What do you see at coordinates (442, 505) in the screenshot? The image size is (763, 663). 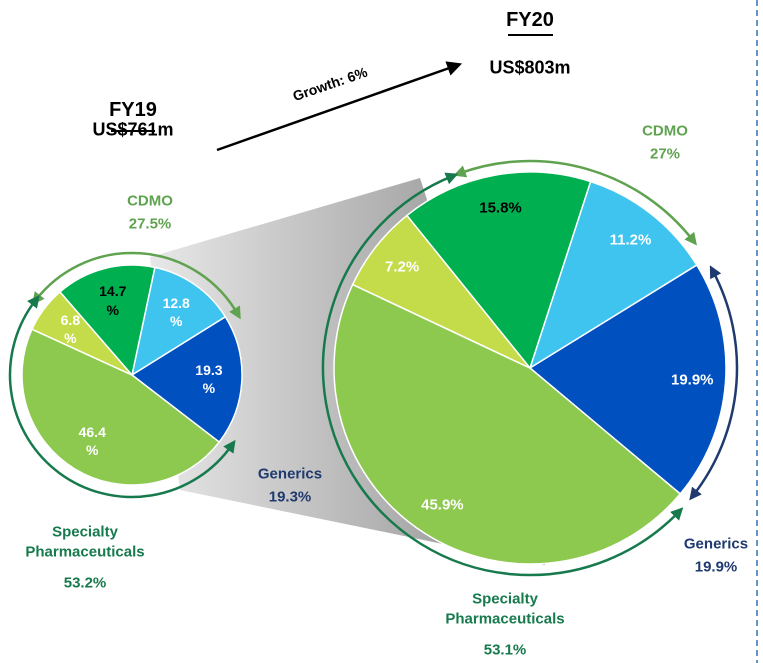 I see `slice-label: 45.9%` at bounding box center [442, 505].